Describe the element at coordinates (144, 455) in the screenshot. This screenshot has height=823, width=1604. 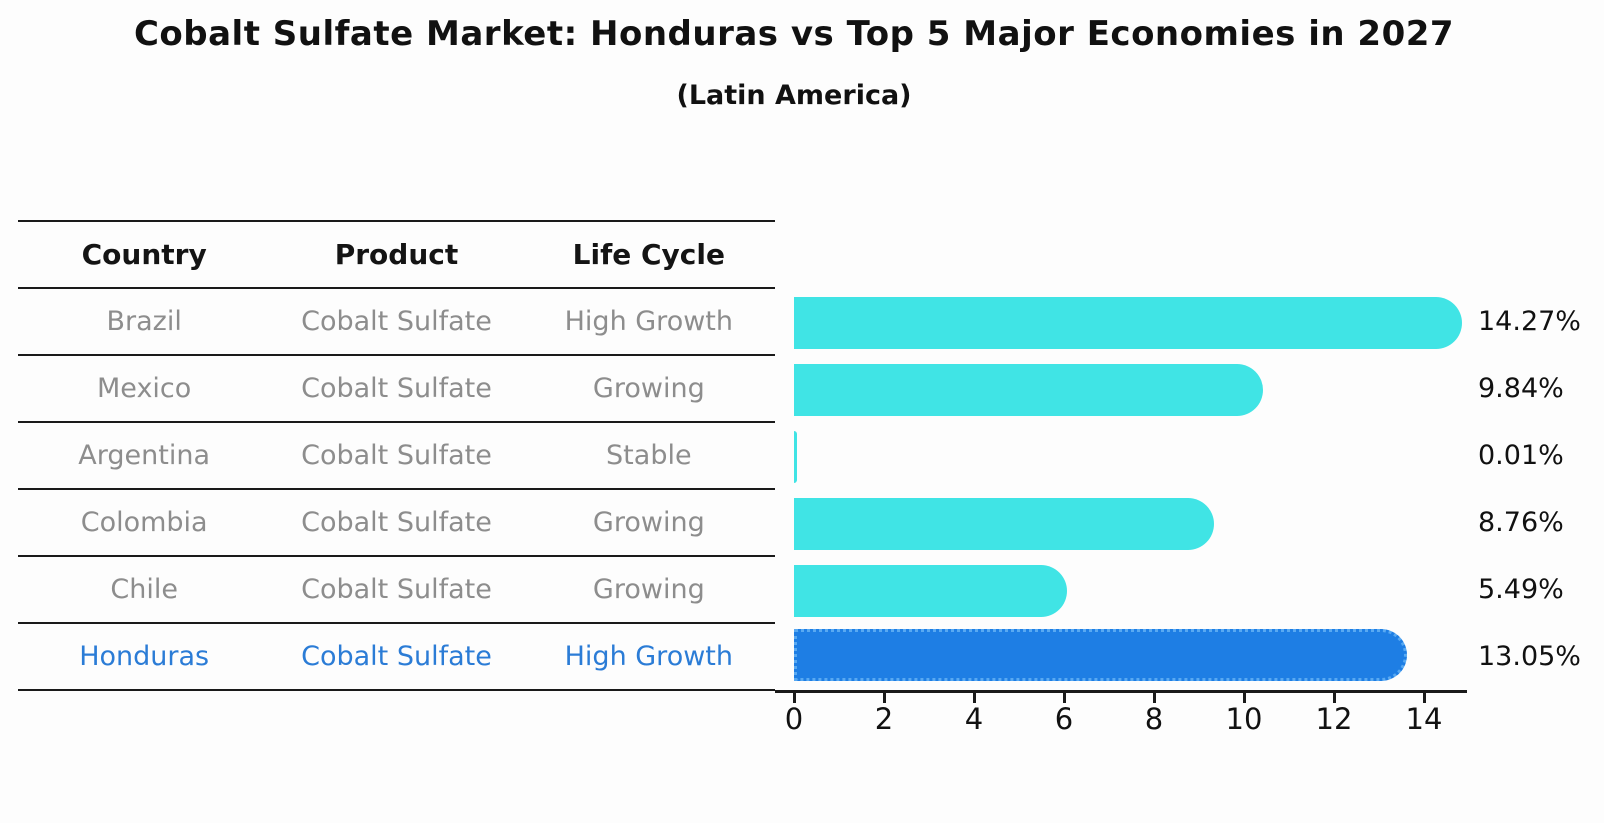
I see `cell-country: Argentina` at that location.